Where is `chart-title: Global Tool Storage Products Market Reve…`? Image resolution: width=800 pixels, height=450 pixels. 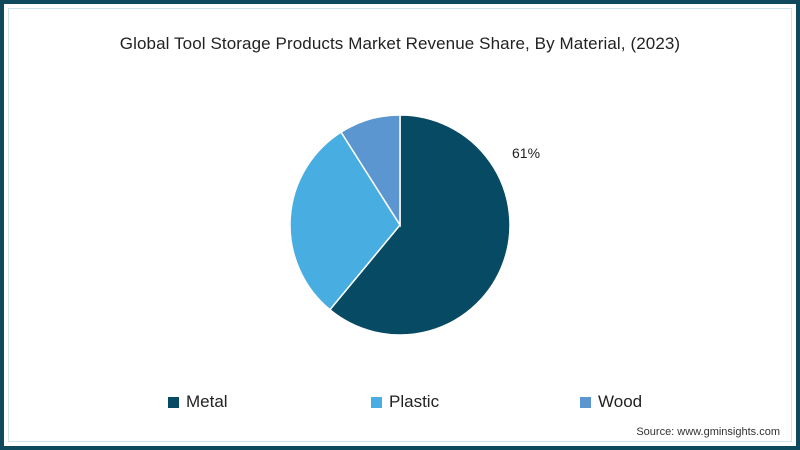 chart-title: Global Tool Storage Products Market Reve… is located at coordinates (400, 43).